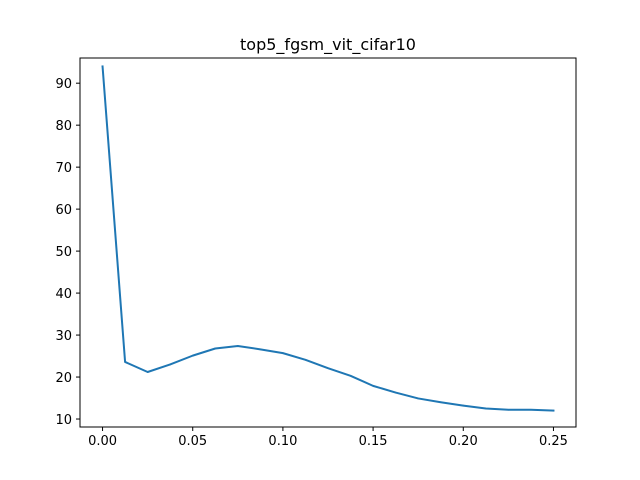 The image size is (640, 480). What do you see at coordinates (63, 126) in the screenshot?
I see `y-tick-label: 80` at bounding box center [63, 126].